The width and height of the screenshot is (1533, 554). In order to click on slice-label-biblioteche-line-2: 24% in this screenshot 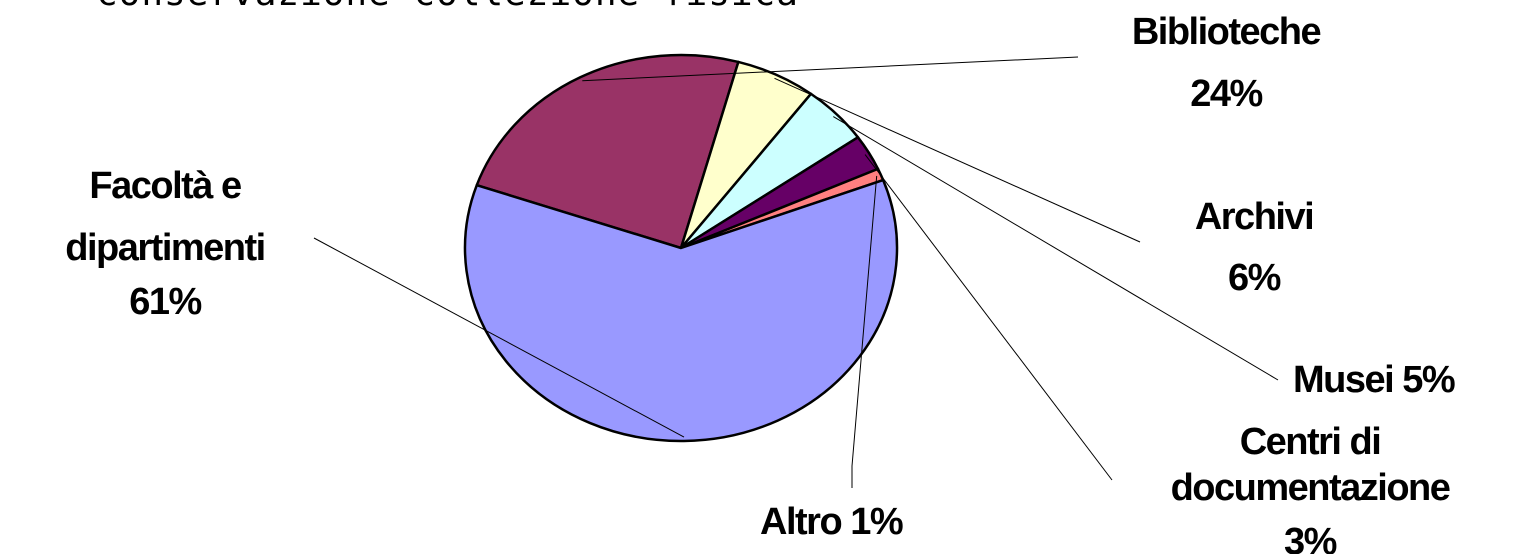, I will do `click(1226, 94)`.